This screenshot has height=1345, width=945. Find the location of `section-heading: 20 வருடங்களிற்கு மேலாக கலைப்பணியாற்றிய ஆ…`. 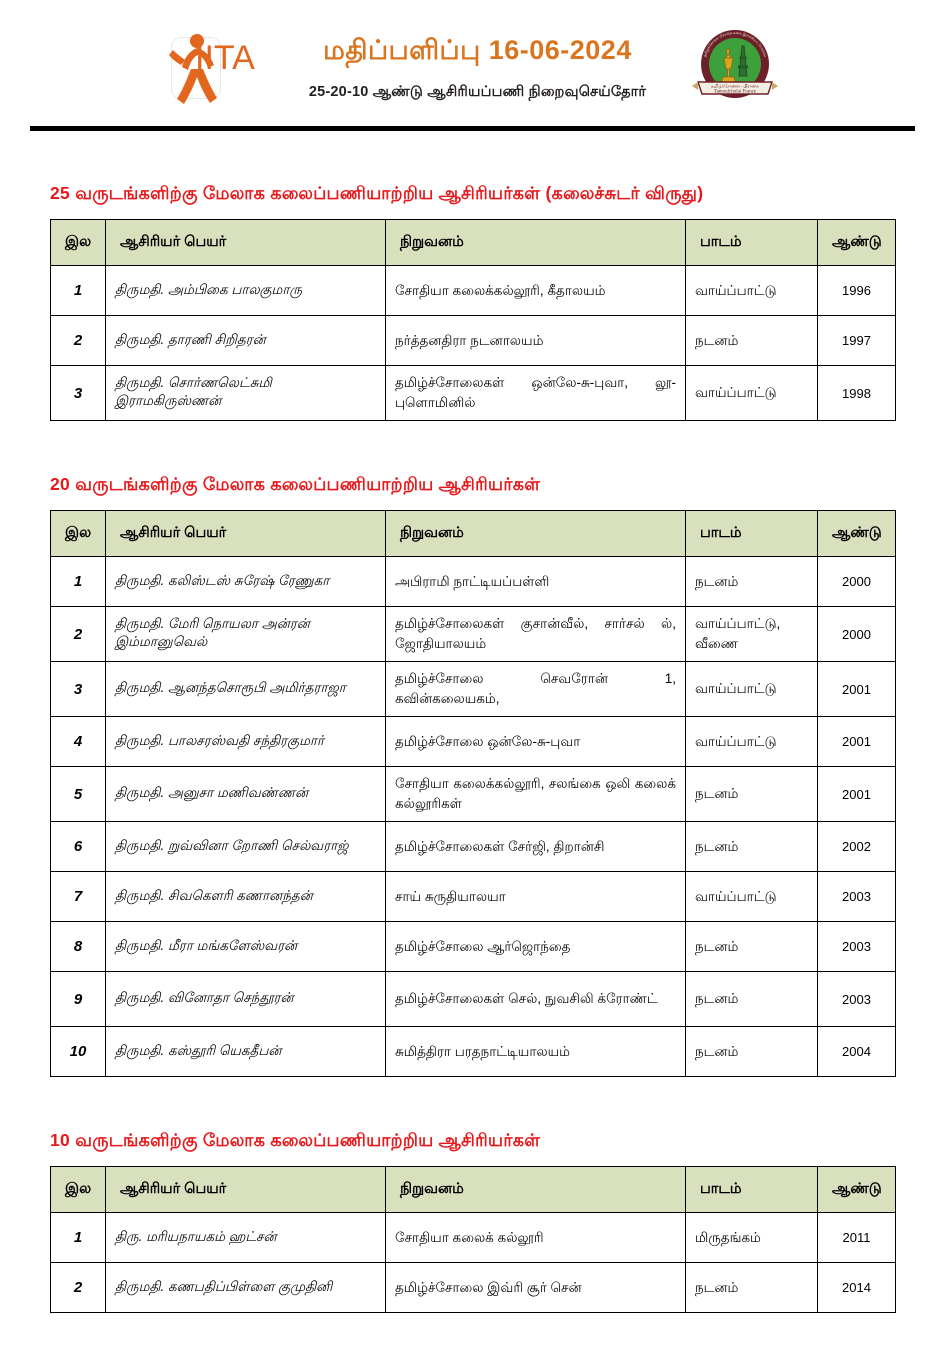

section-heading: 20 வருடங்களிற்கு மேலாக கலைப்பணியாற்றிய ஆ… is located at coordinates (295, 484).